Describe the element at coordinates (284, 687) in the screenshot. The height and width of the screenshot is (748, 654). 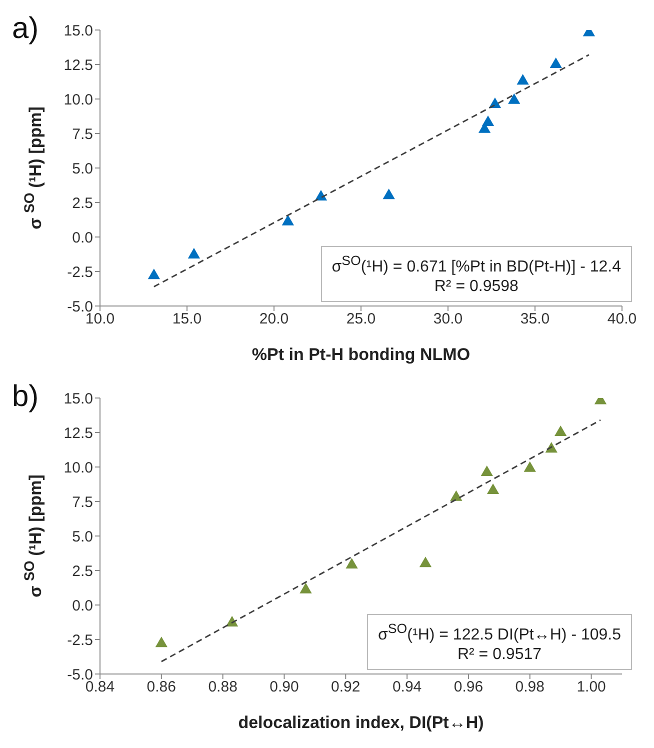
I see `x-tick-label: 0.90` at that location.